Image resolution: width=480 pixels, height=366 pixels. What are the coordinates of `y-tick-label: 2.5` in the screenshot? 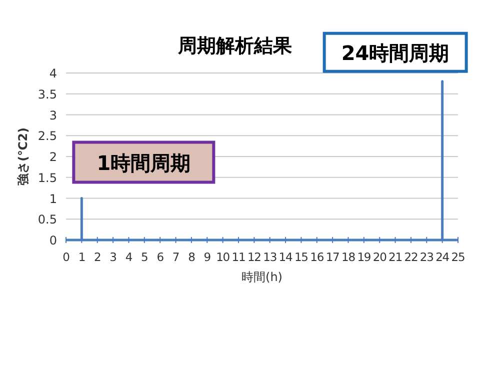 It's located at (47, 136).